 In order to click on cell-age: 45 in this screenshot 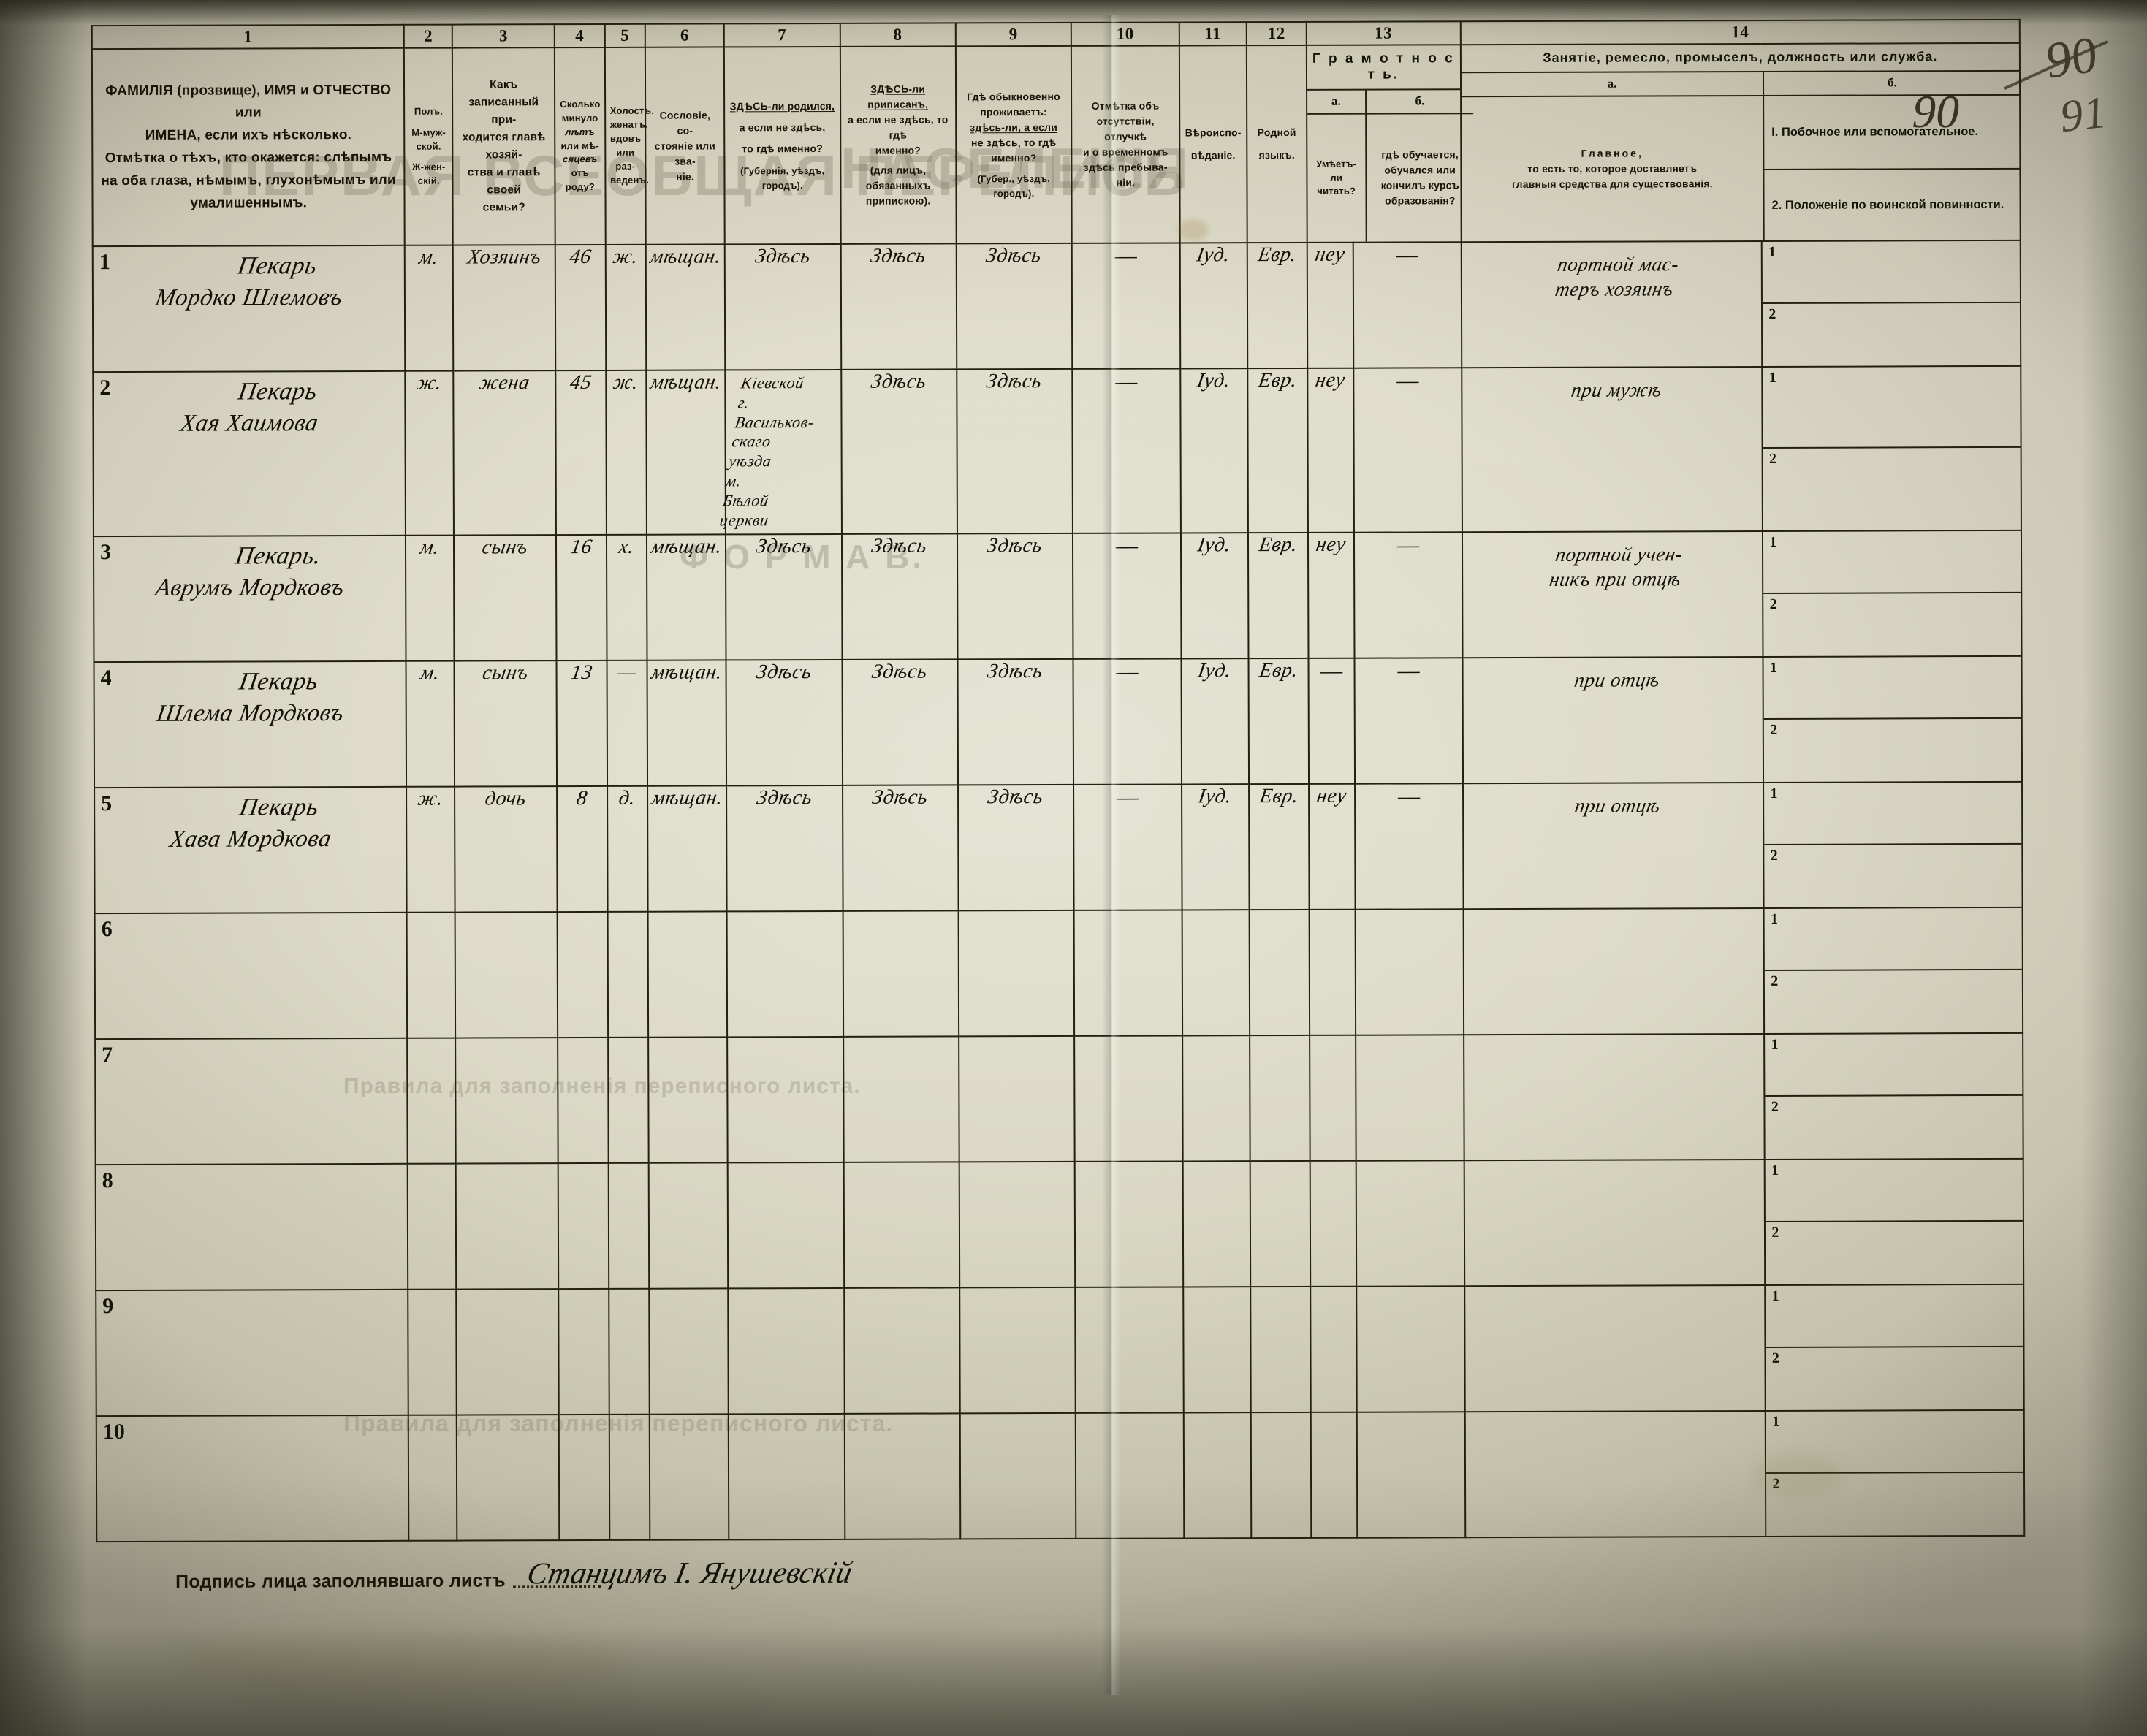, I will do `click(581, 452)`.